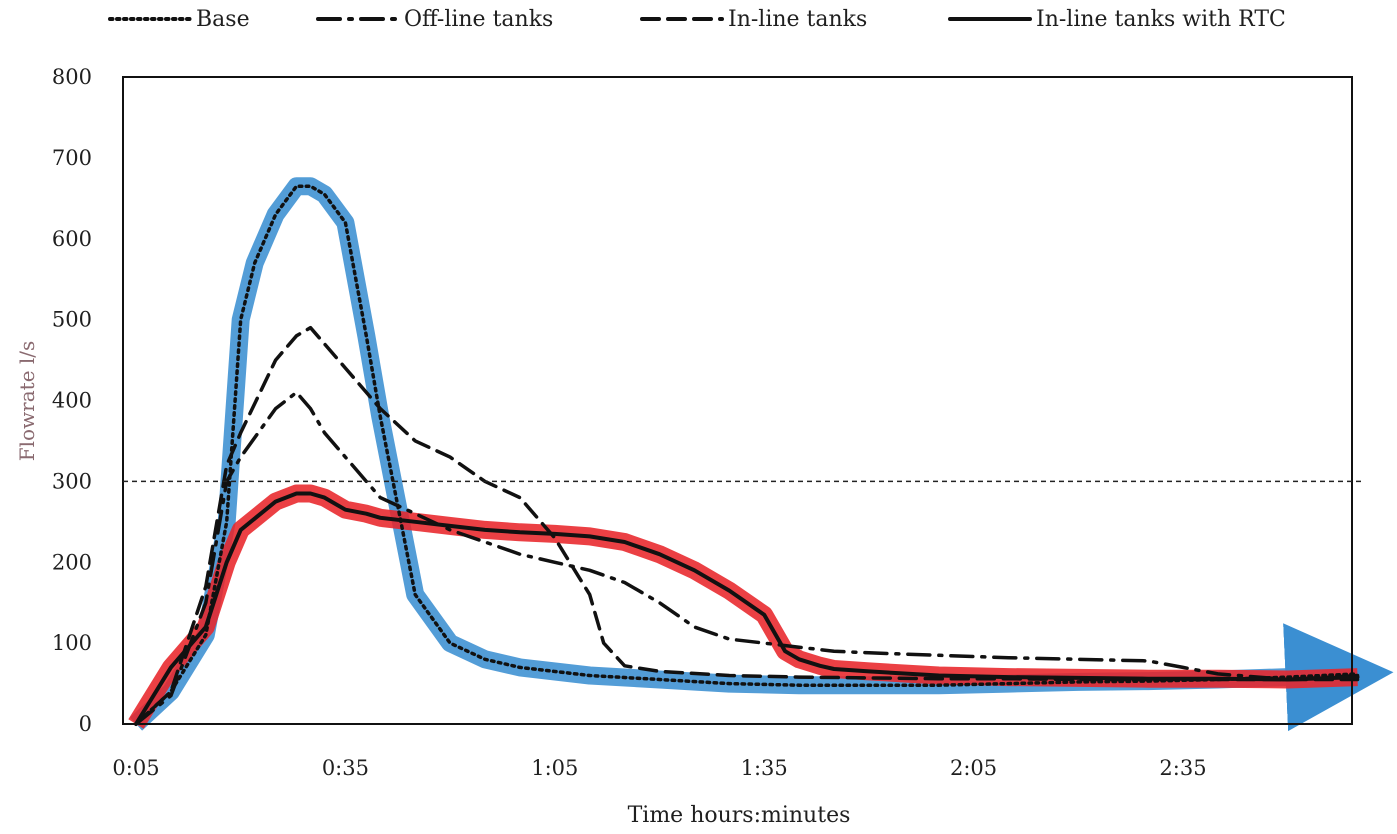  What do you see at coordinates (223, 19) in the screenshot?
I see `legend-label: Base` at bounding box center [223, 19].